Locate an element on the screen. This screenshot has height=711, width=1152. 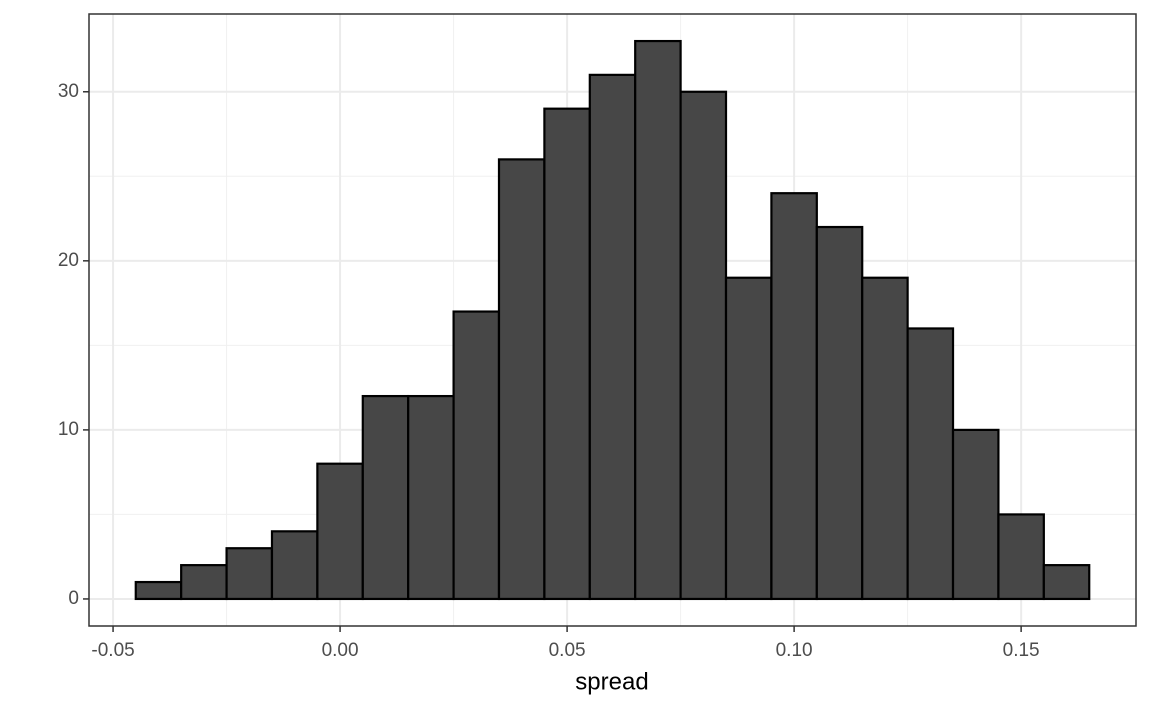
x-tick-label: 0.00 is located at coordinates (340, 650).